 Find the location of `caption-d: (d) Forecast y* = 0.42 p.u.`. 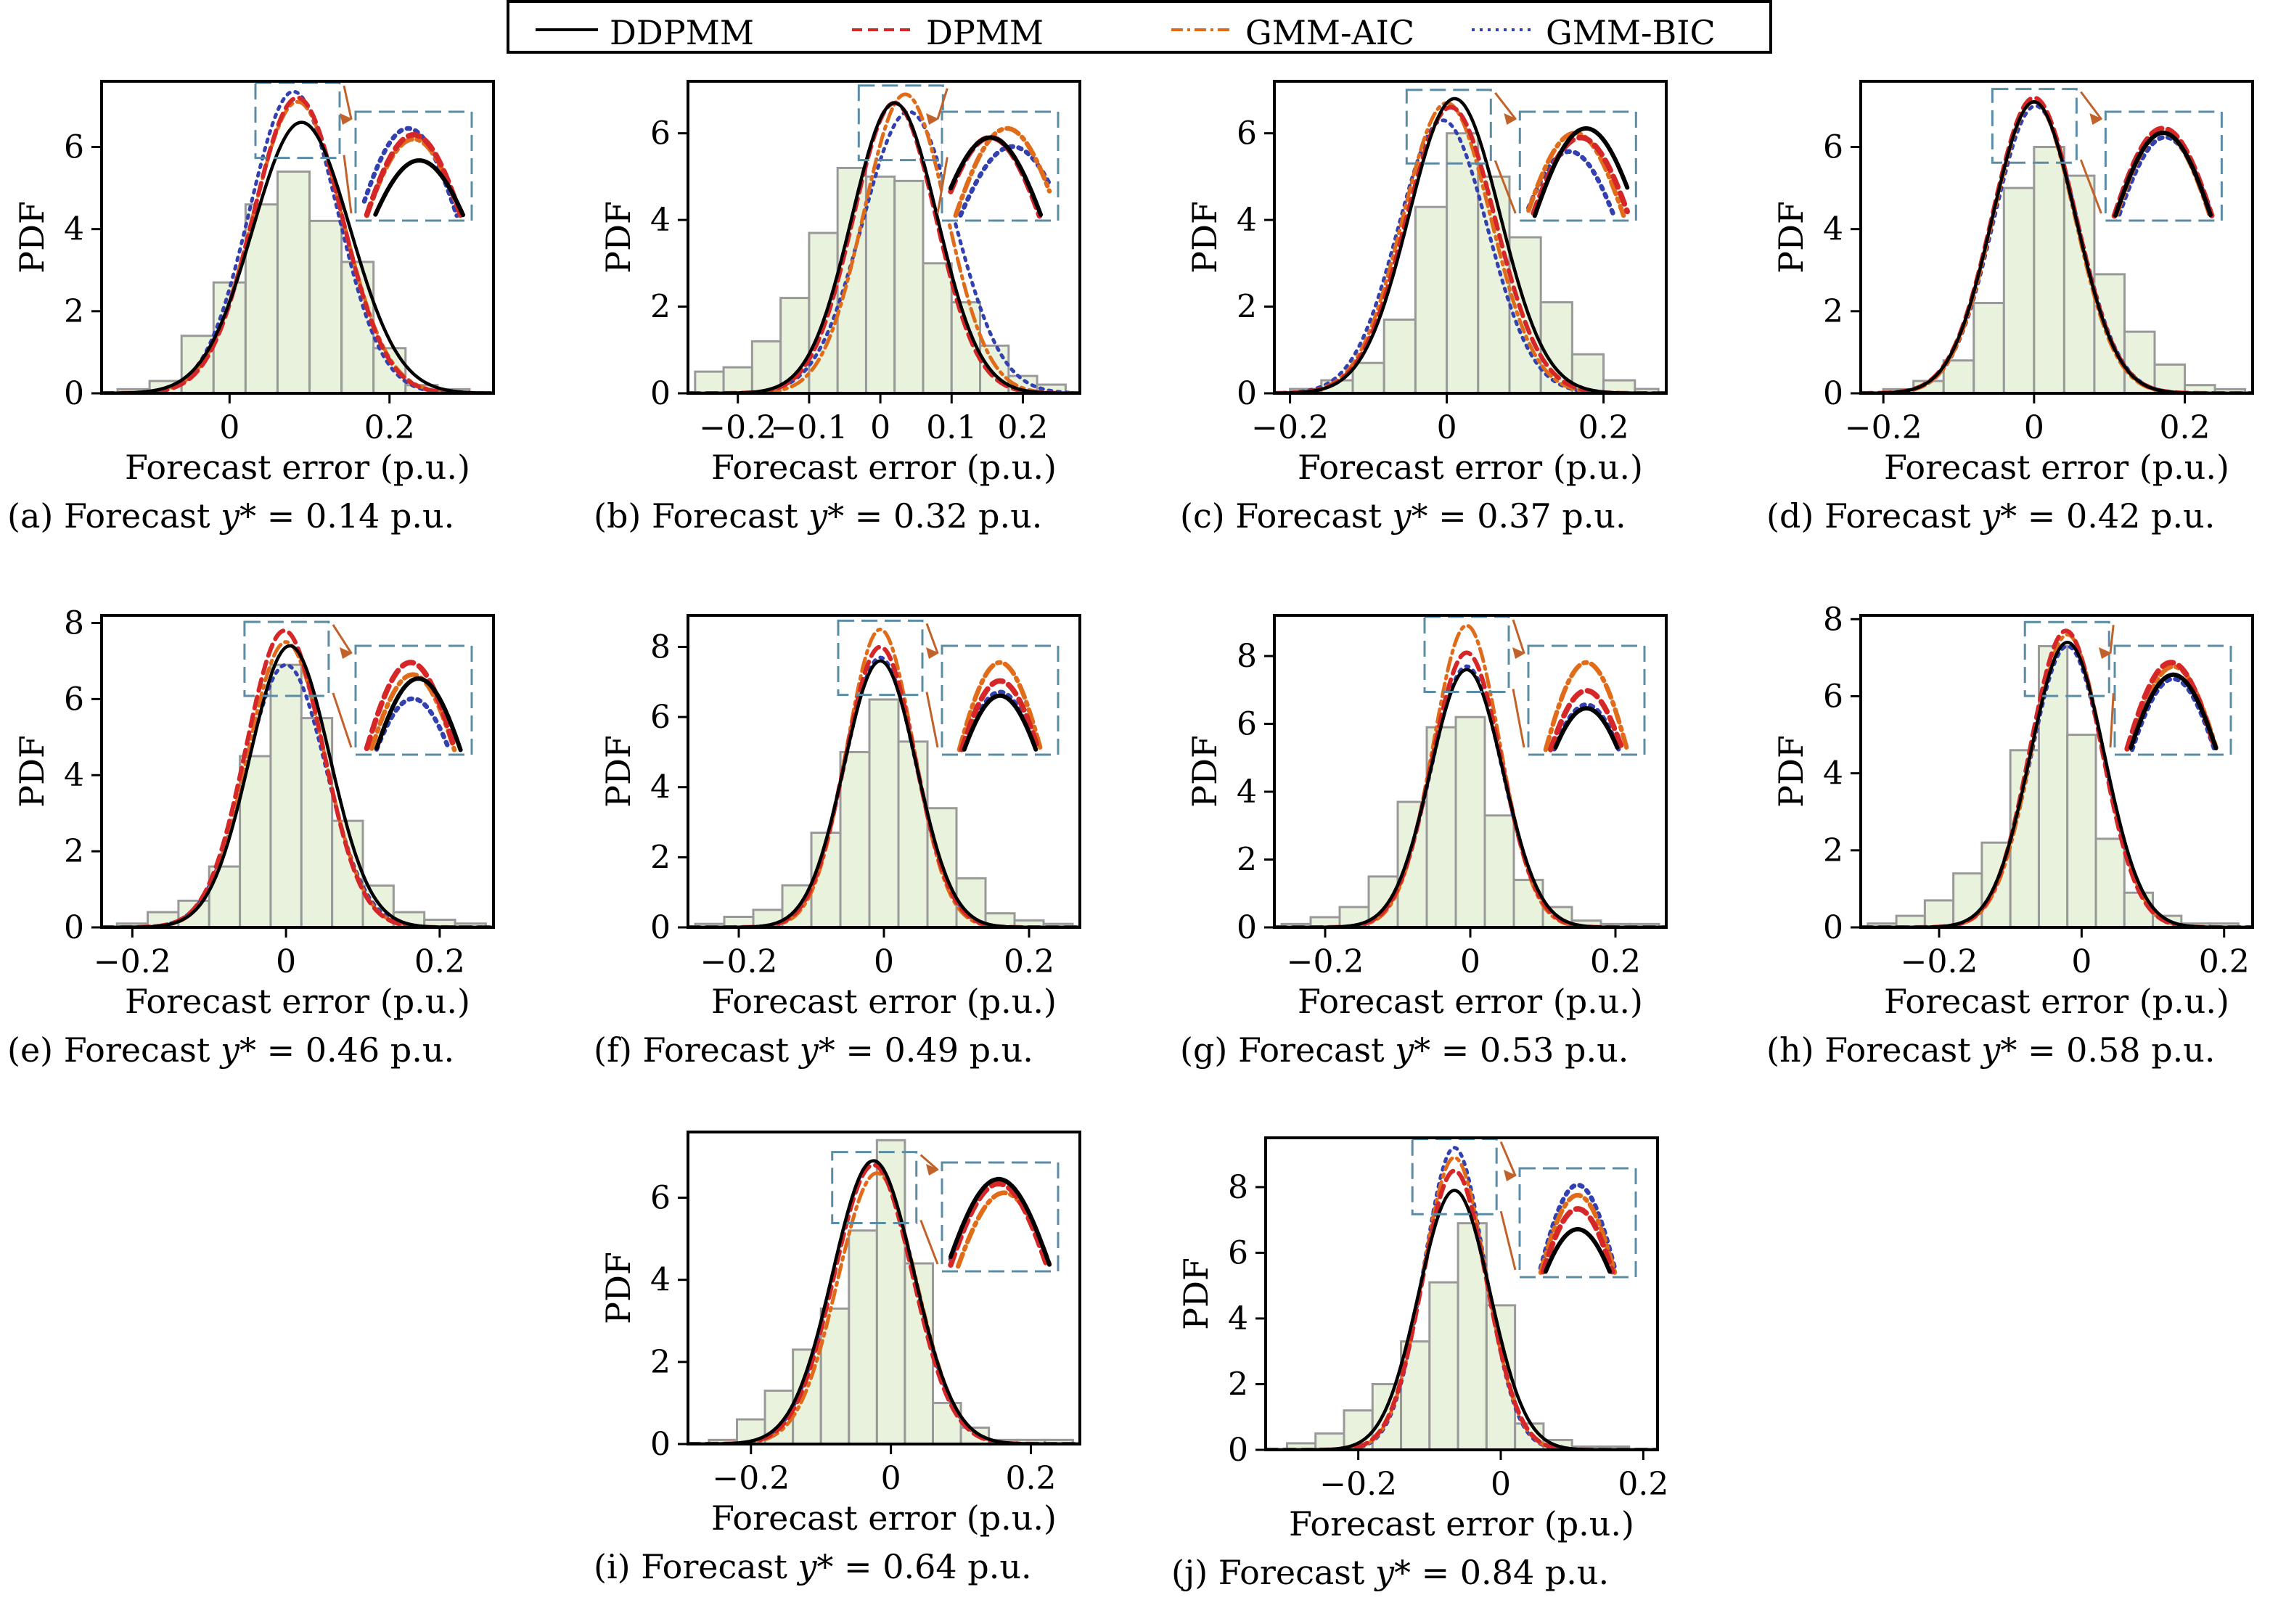

caption-d: (d) Forecast y* = 0.42 p.u. is located at coordinates (1990, 516).